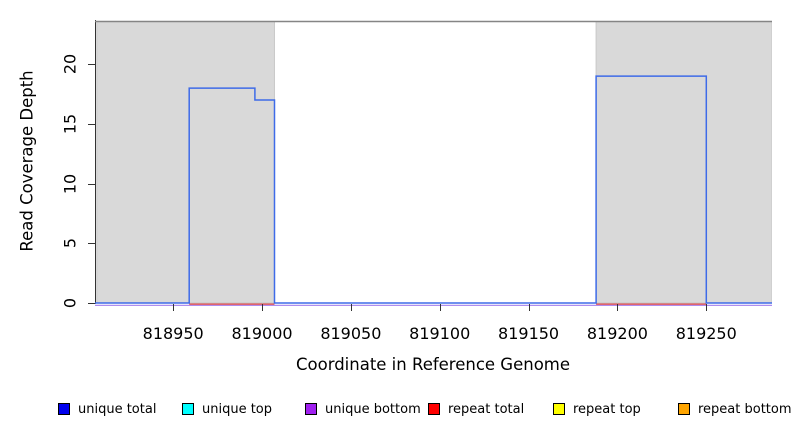 The height and width of the screenshot is (432, 792). Describe the element at coordinates (173, 333) in the screenshot. I see `x-tick-label: 818950` at that location.